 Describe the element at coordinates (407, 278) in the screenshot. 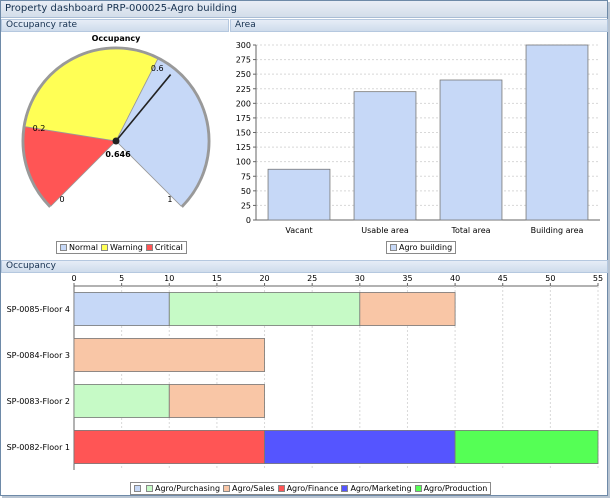

I see `occ-x-tick-label: 35` at that location.